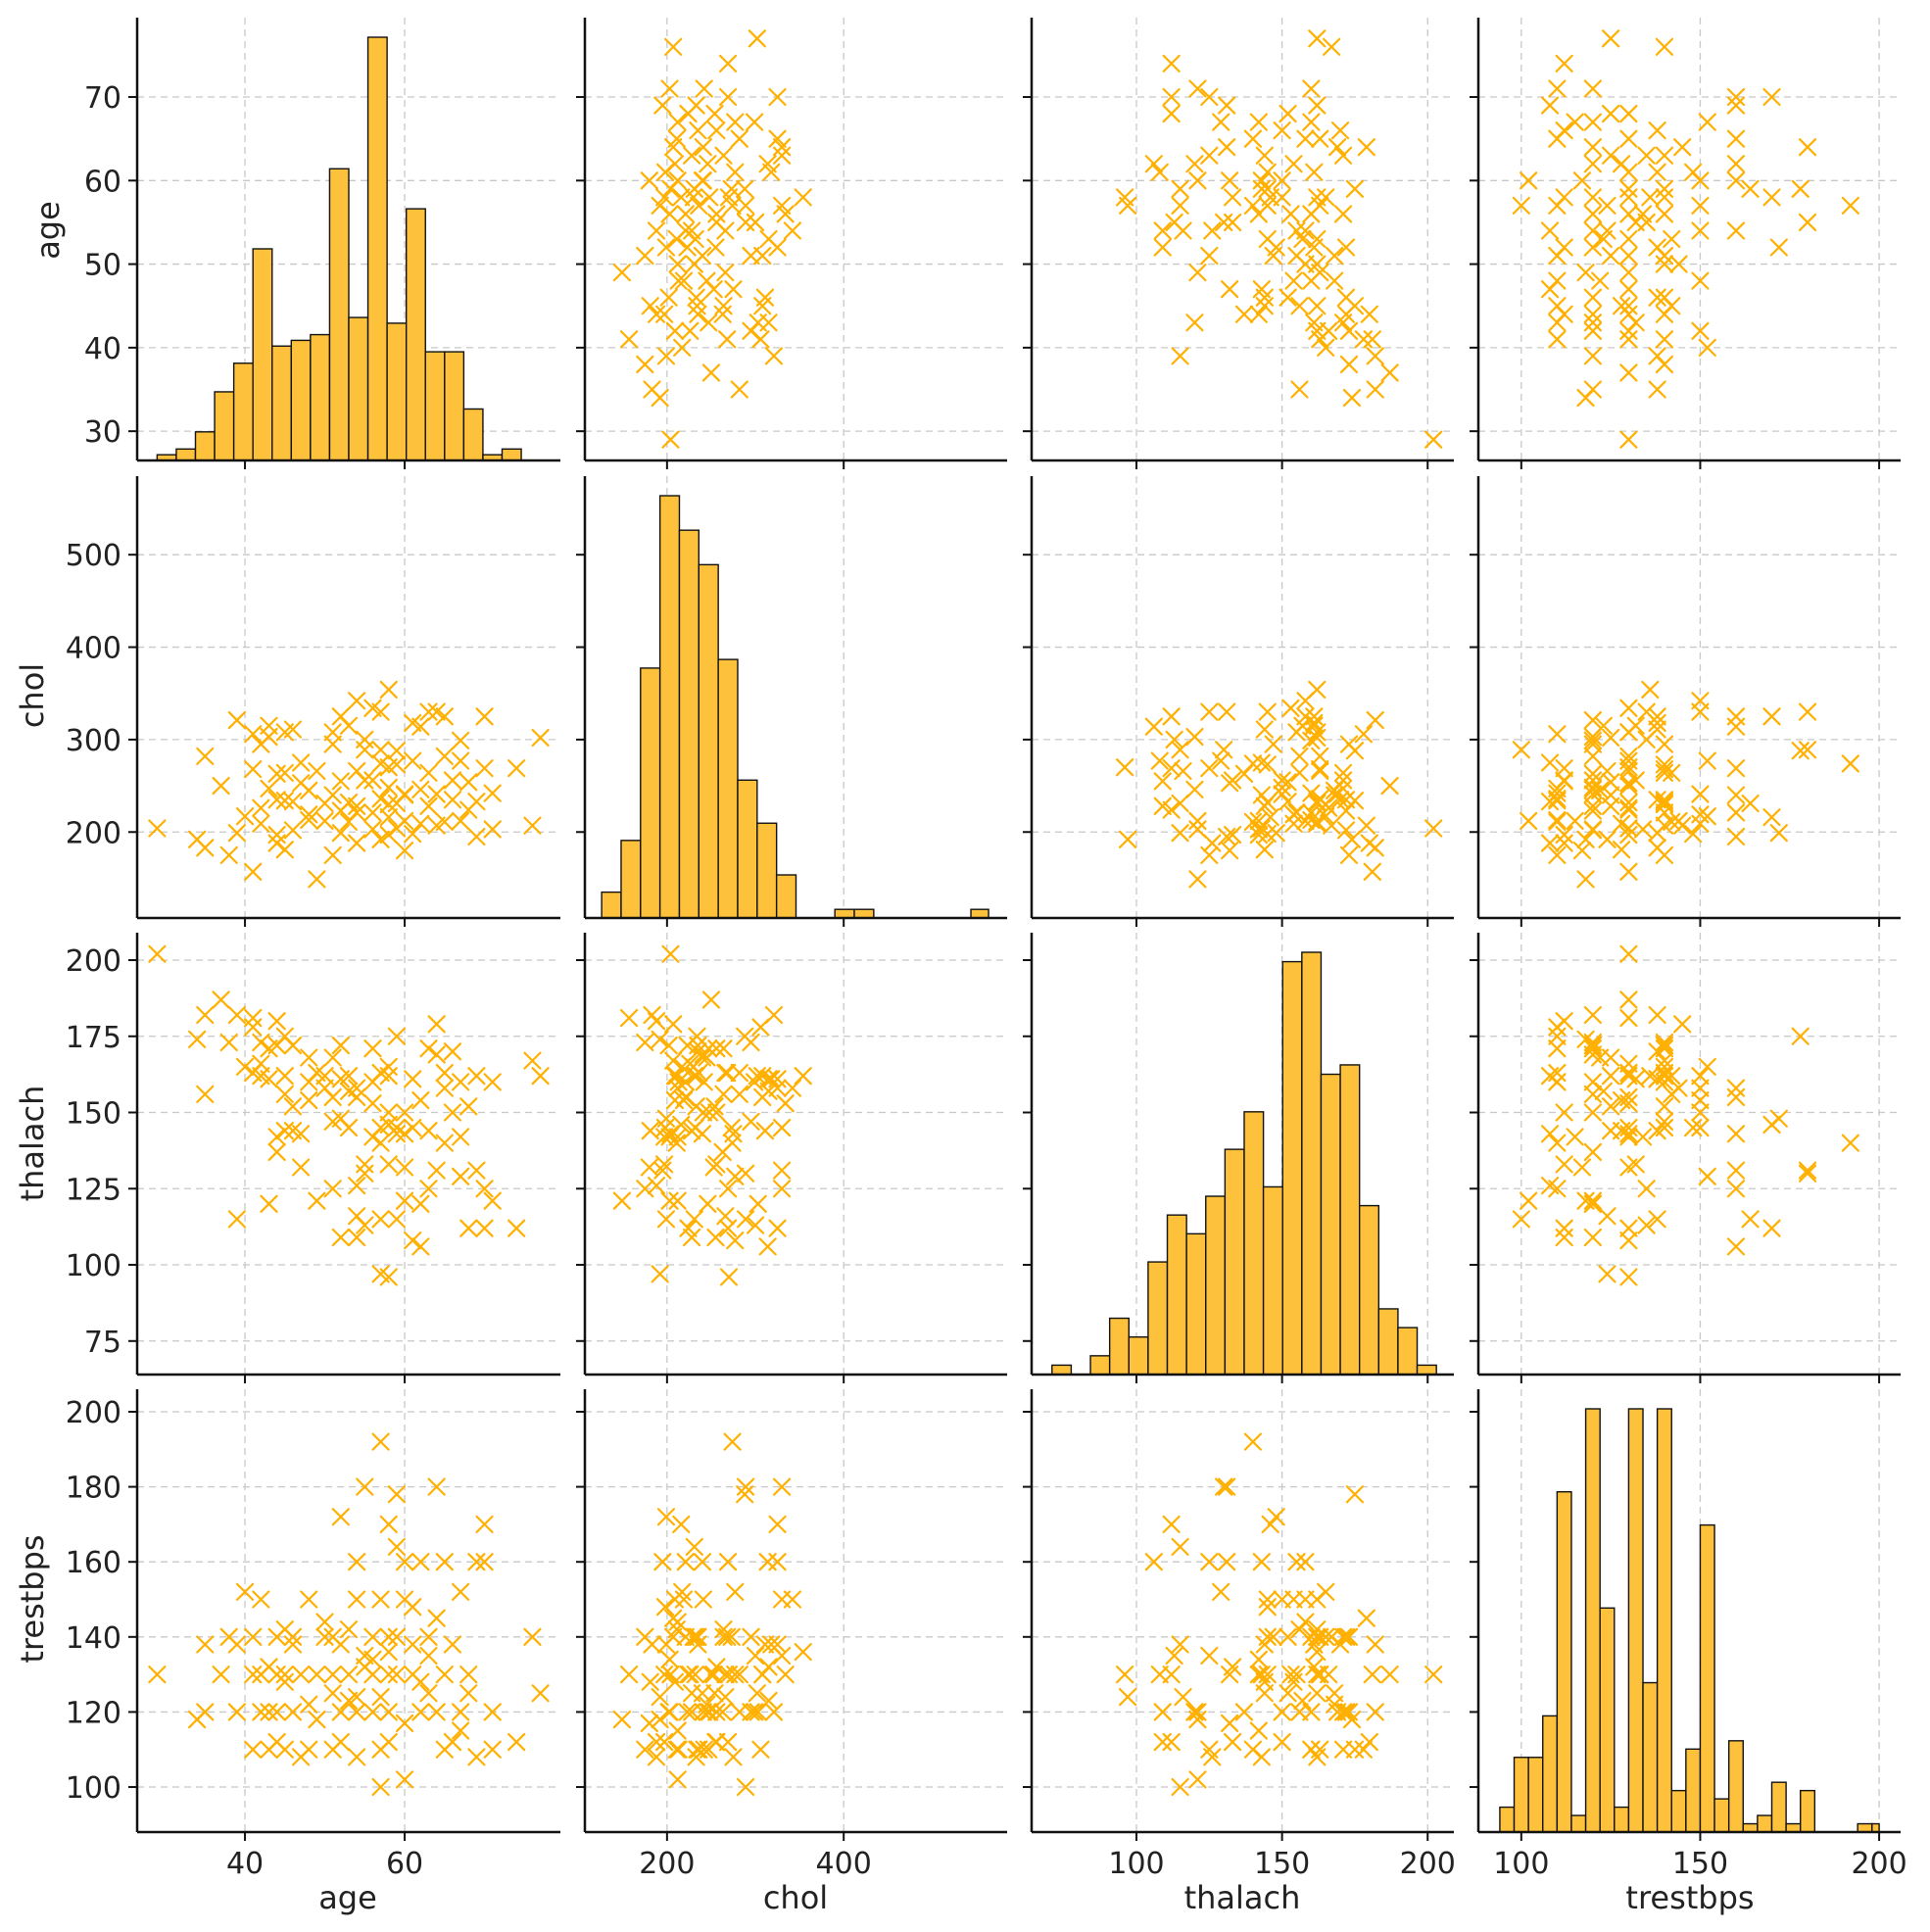 Image resolution: width=1930 pixels, height=1932 pixels. Describe the element at coordinates (245, 1864) in the screenshot. I see `xtick-label-age-40: 40` at that location.